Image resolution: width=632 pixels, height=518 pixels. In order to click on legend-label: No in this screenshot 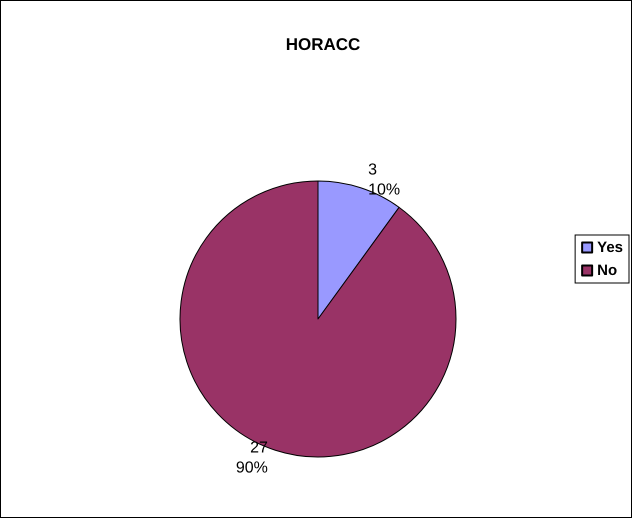, I will do `click(607, 270)`.